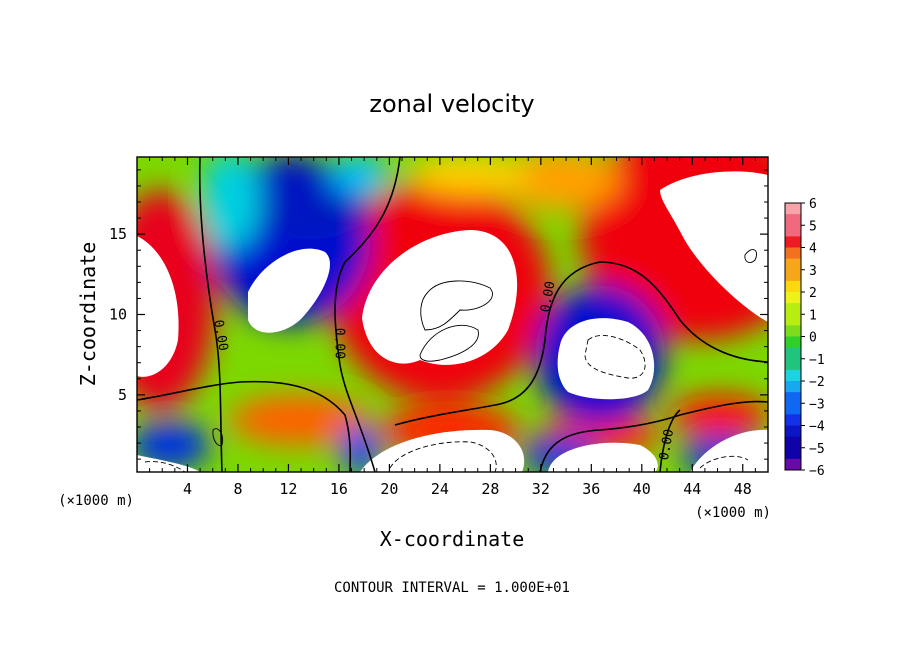  I want to click on colorbar-tick-label: 3, so click(813, 271).